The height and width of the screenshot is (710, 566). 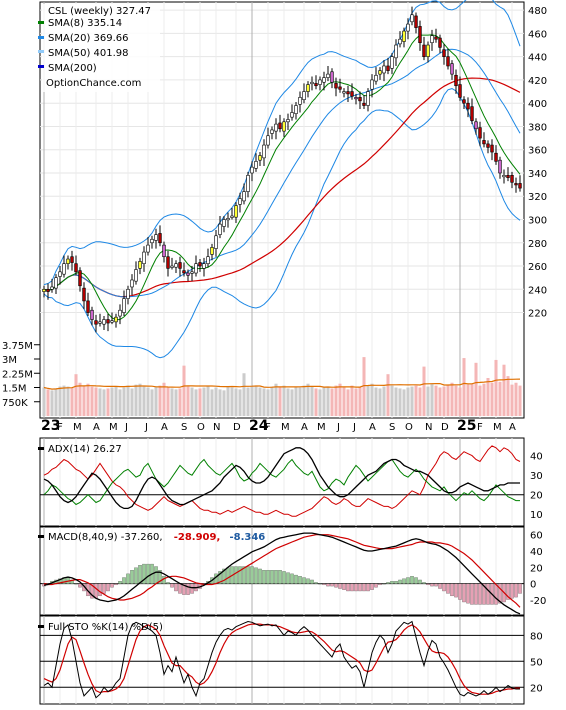 I want to click on stochastic-panel-frame, so click(x=282, y=660).